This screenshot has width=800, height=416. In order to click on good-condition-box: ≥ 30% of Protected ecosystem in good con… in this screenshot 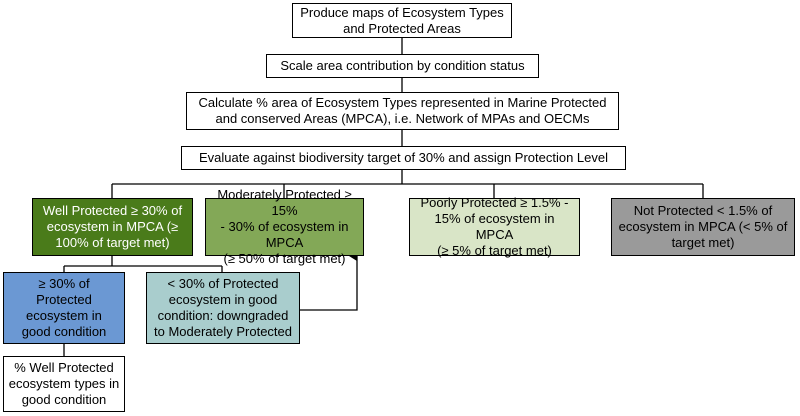, I will do `click(64, 308)`.